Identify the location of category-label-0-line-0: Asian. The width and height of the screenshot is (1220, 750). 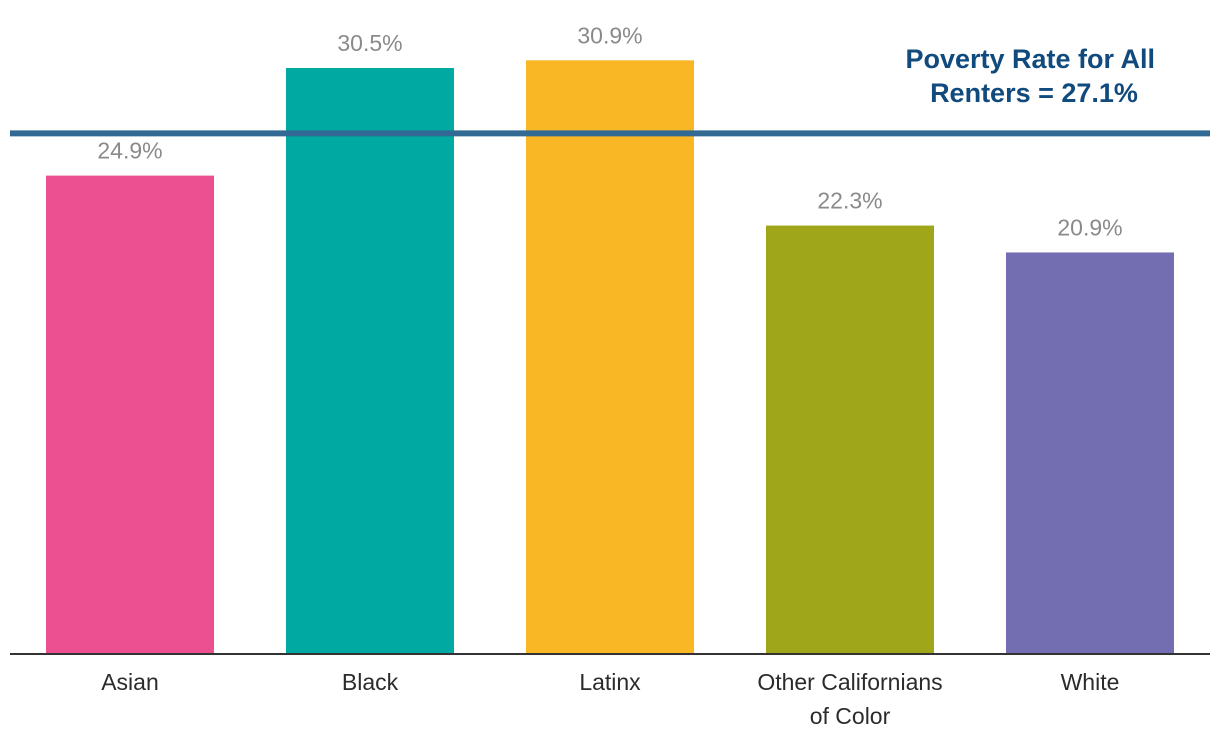
(130, 682).